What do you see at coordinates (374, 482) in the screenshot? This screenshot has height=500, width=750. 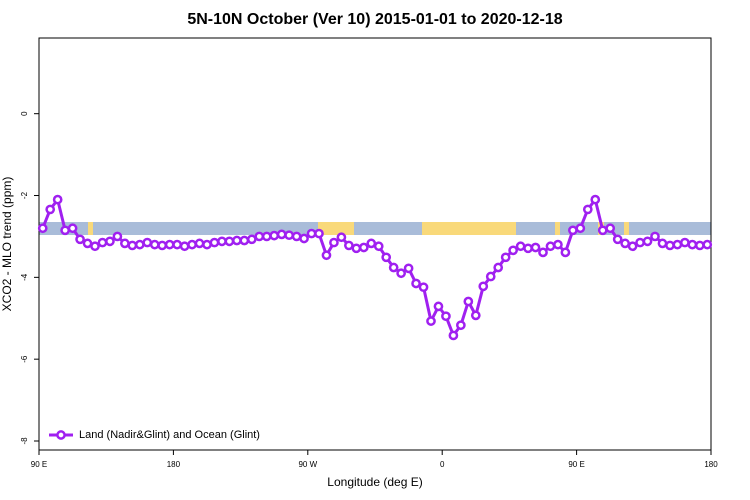 I see `x-axis-label: Longitude (deg E)` at bounding box center [374, 482].